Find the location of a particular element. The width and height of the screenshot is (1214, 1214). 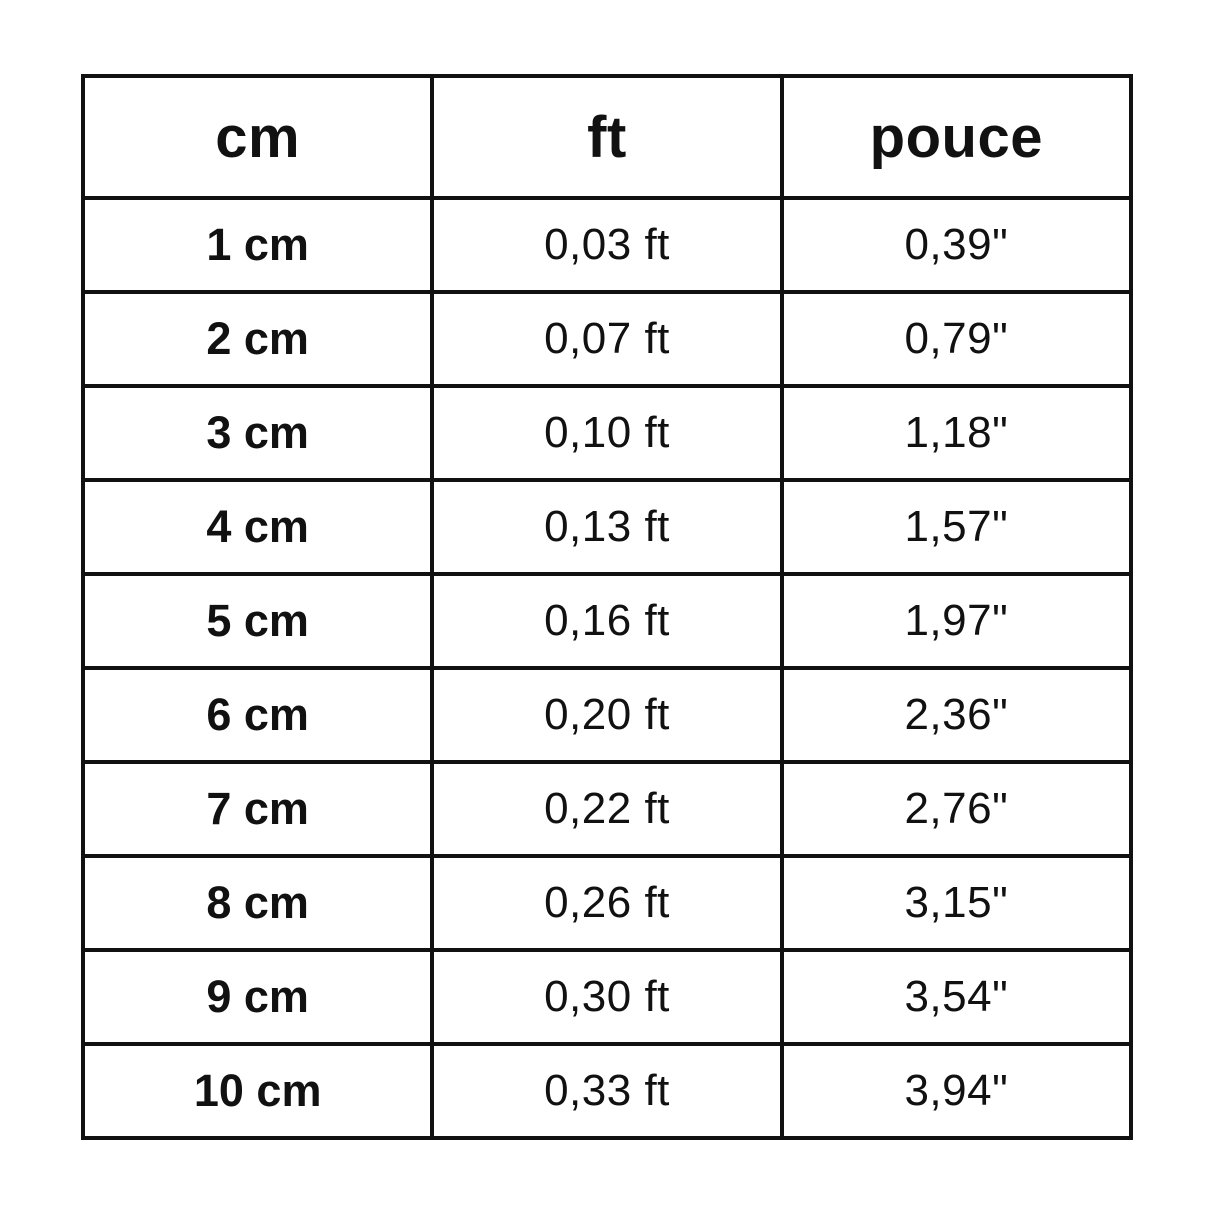

pouce-value: 0,39" is located at coordinates (956, 245).